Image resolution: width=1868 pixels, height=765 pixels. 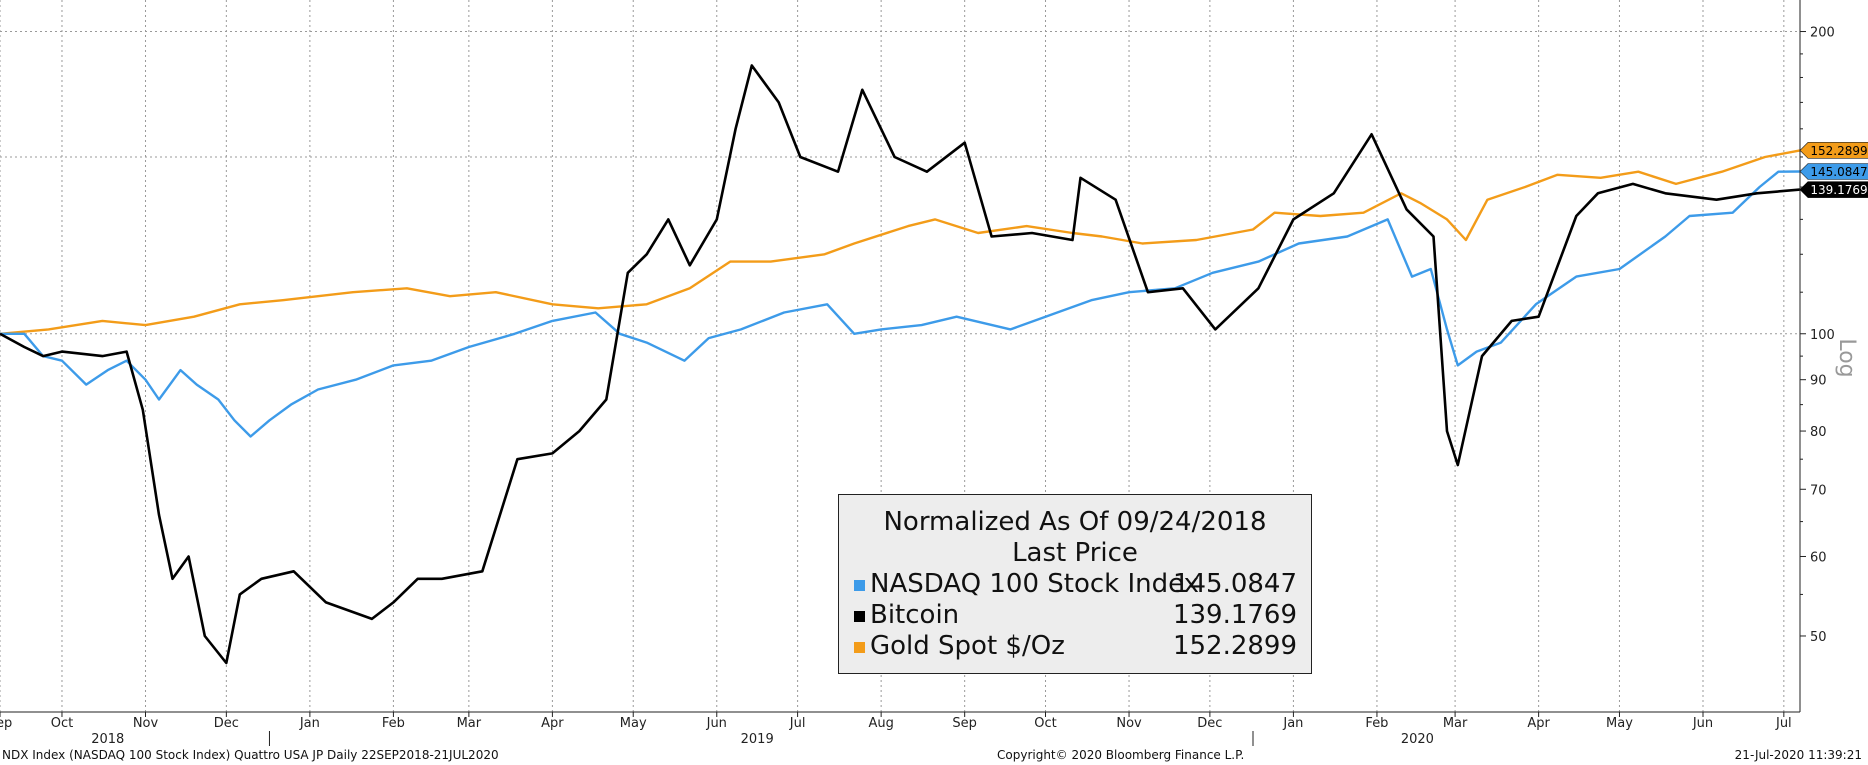 I want to click on legend-value: 145.0847, so click(x=1234, y=584).